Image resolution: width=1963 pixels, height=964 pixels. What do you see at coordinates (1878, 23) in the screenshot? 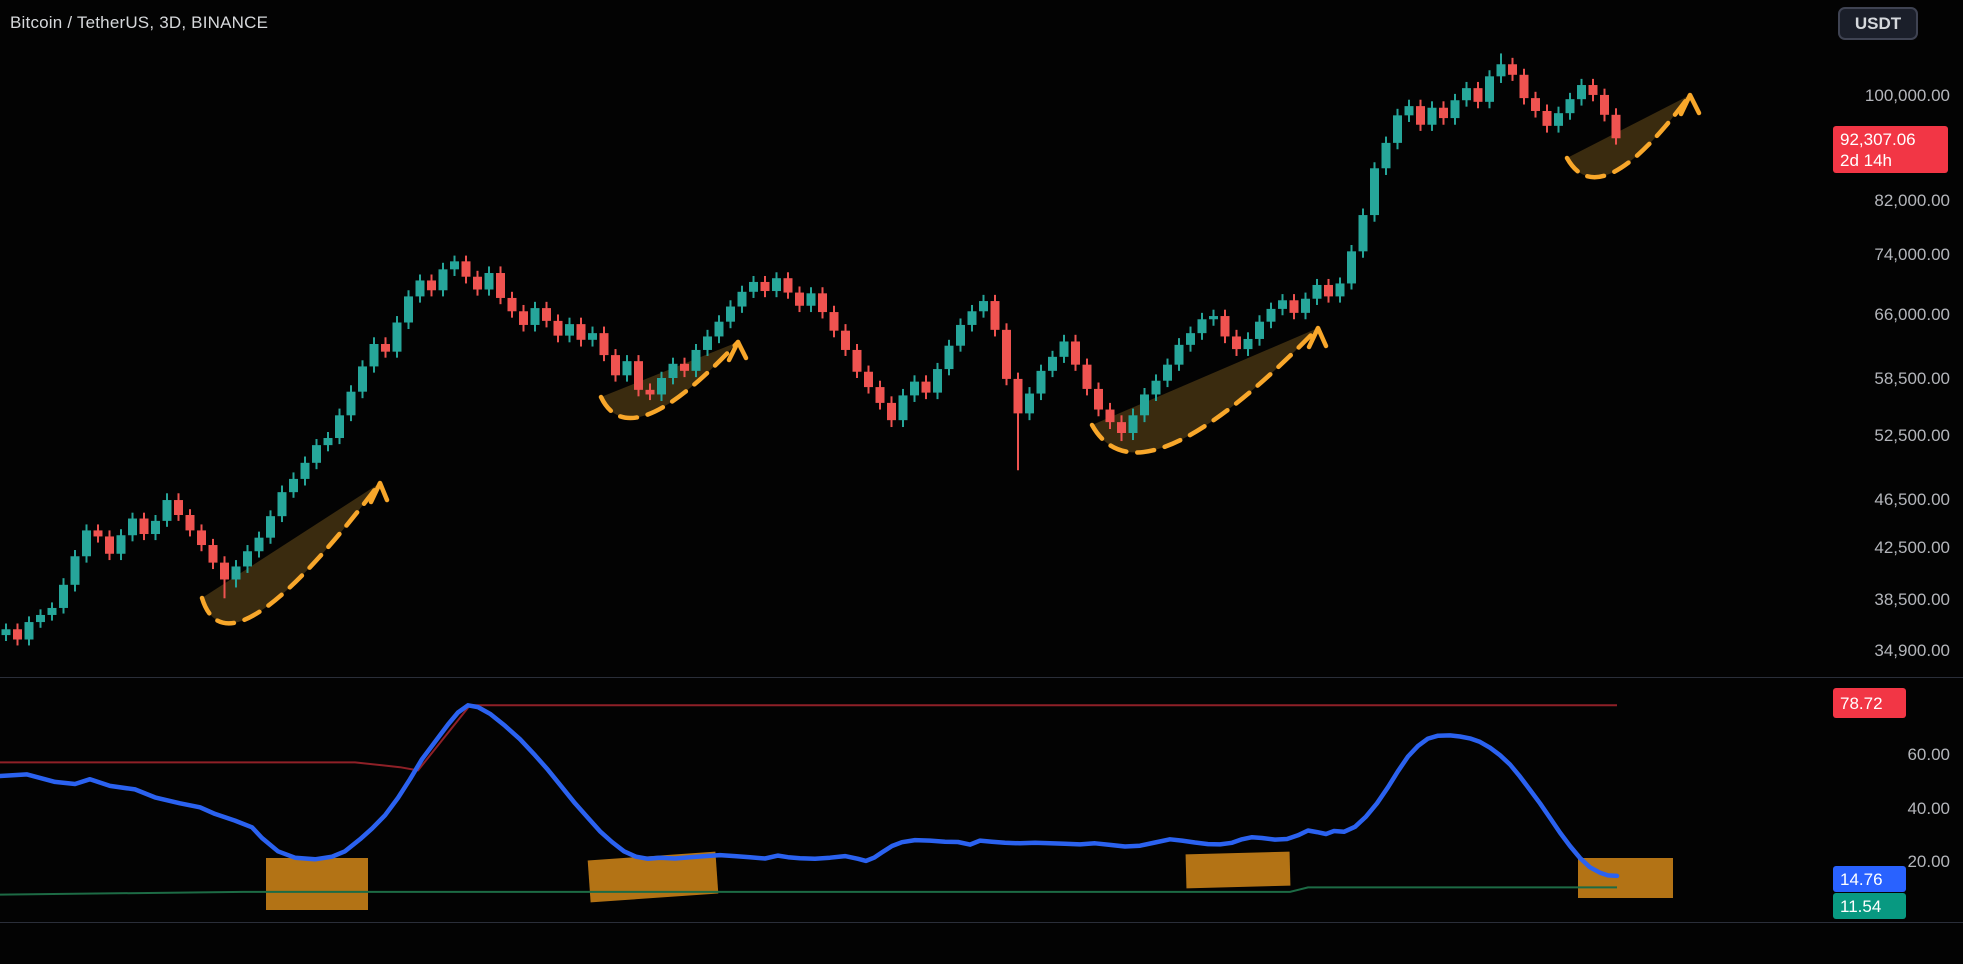
I see `currency-toggle-button: USDT` at bounding box center [1878, 23].